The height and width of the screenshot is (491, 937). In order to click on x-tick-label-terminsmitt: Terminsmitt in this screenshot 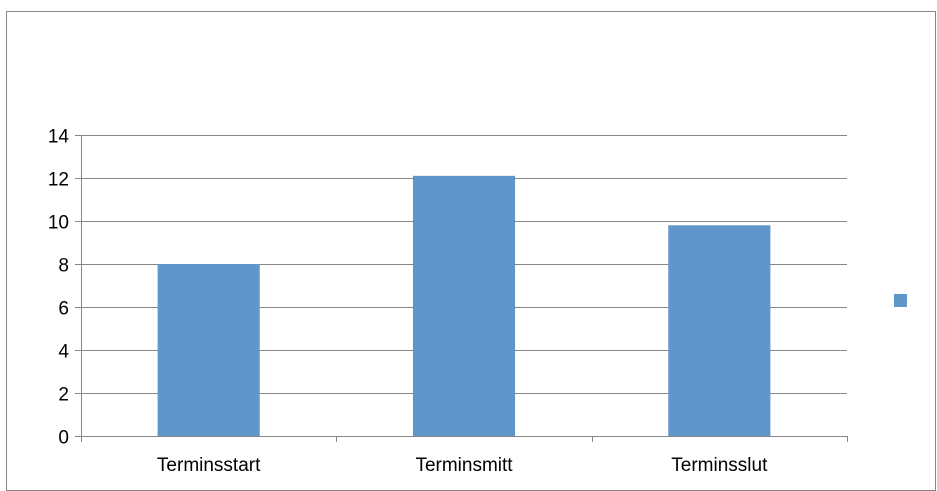, I will do `click(464, 465)`.